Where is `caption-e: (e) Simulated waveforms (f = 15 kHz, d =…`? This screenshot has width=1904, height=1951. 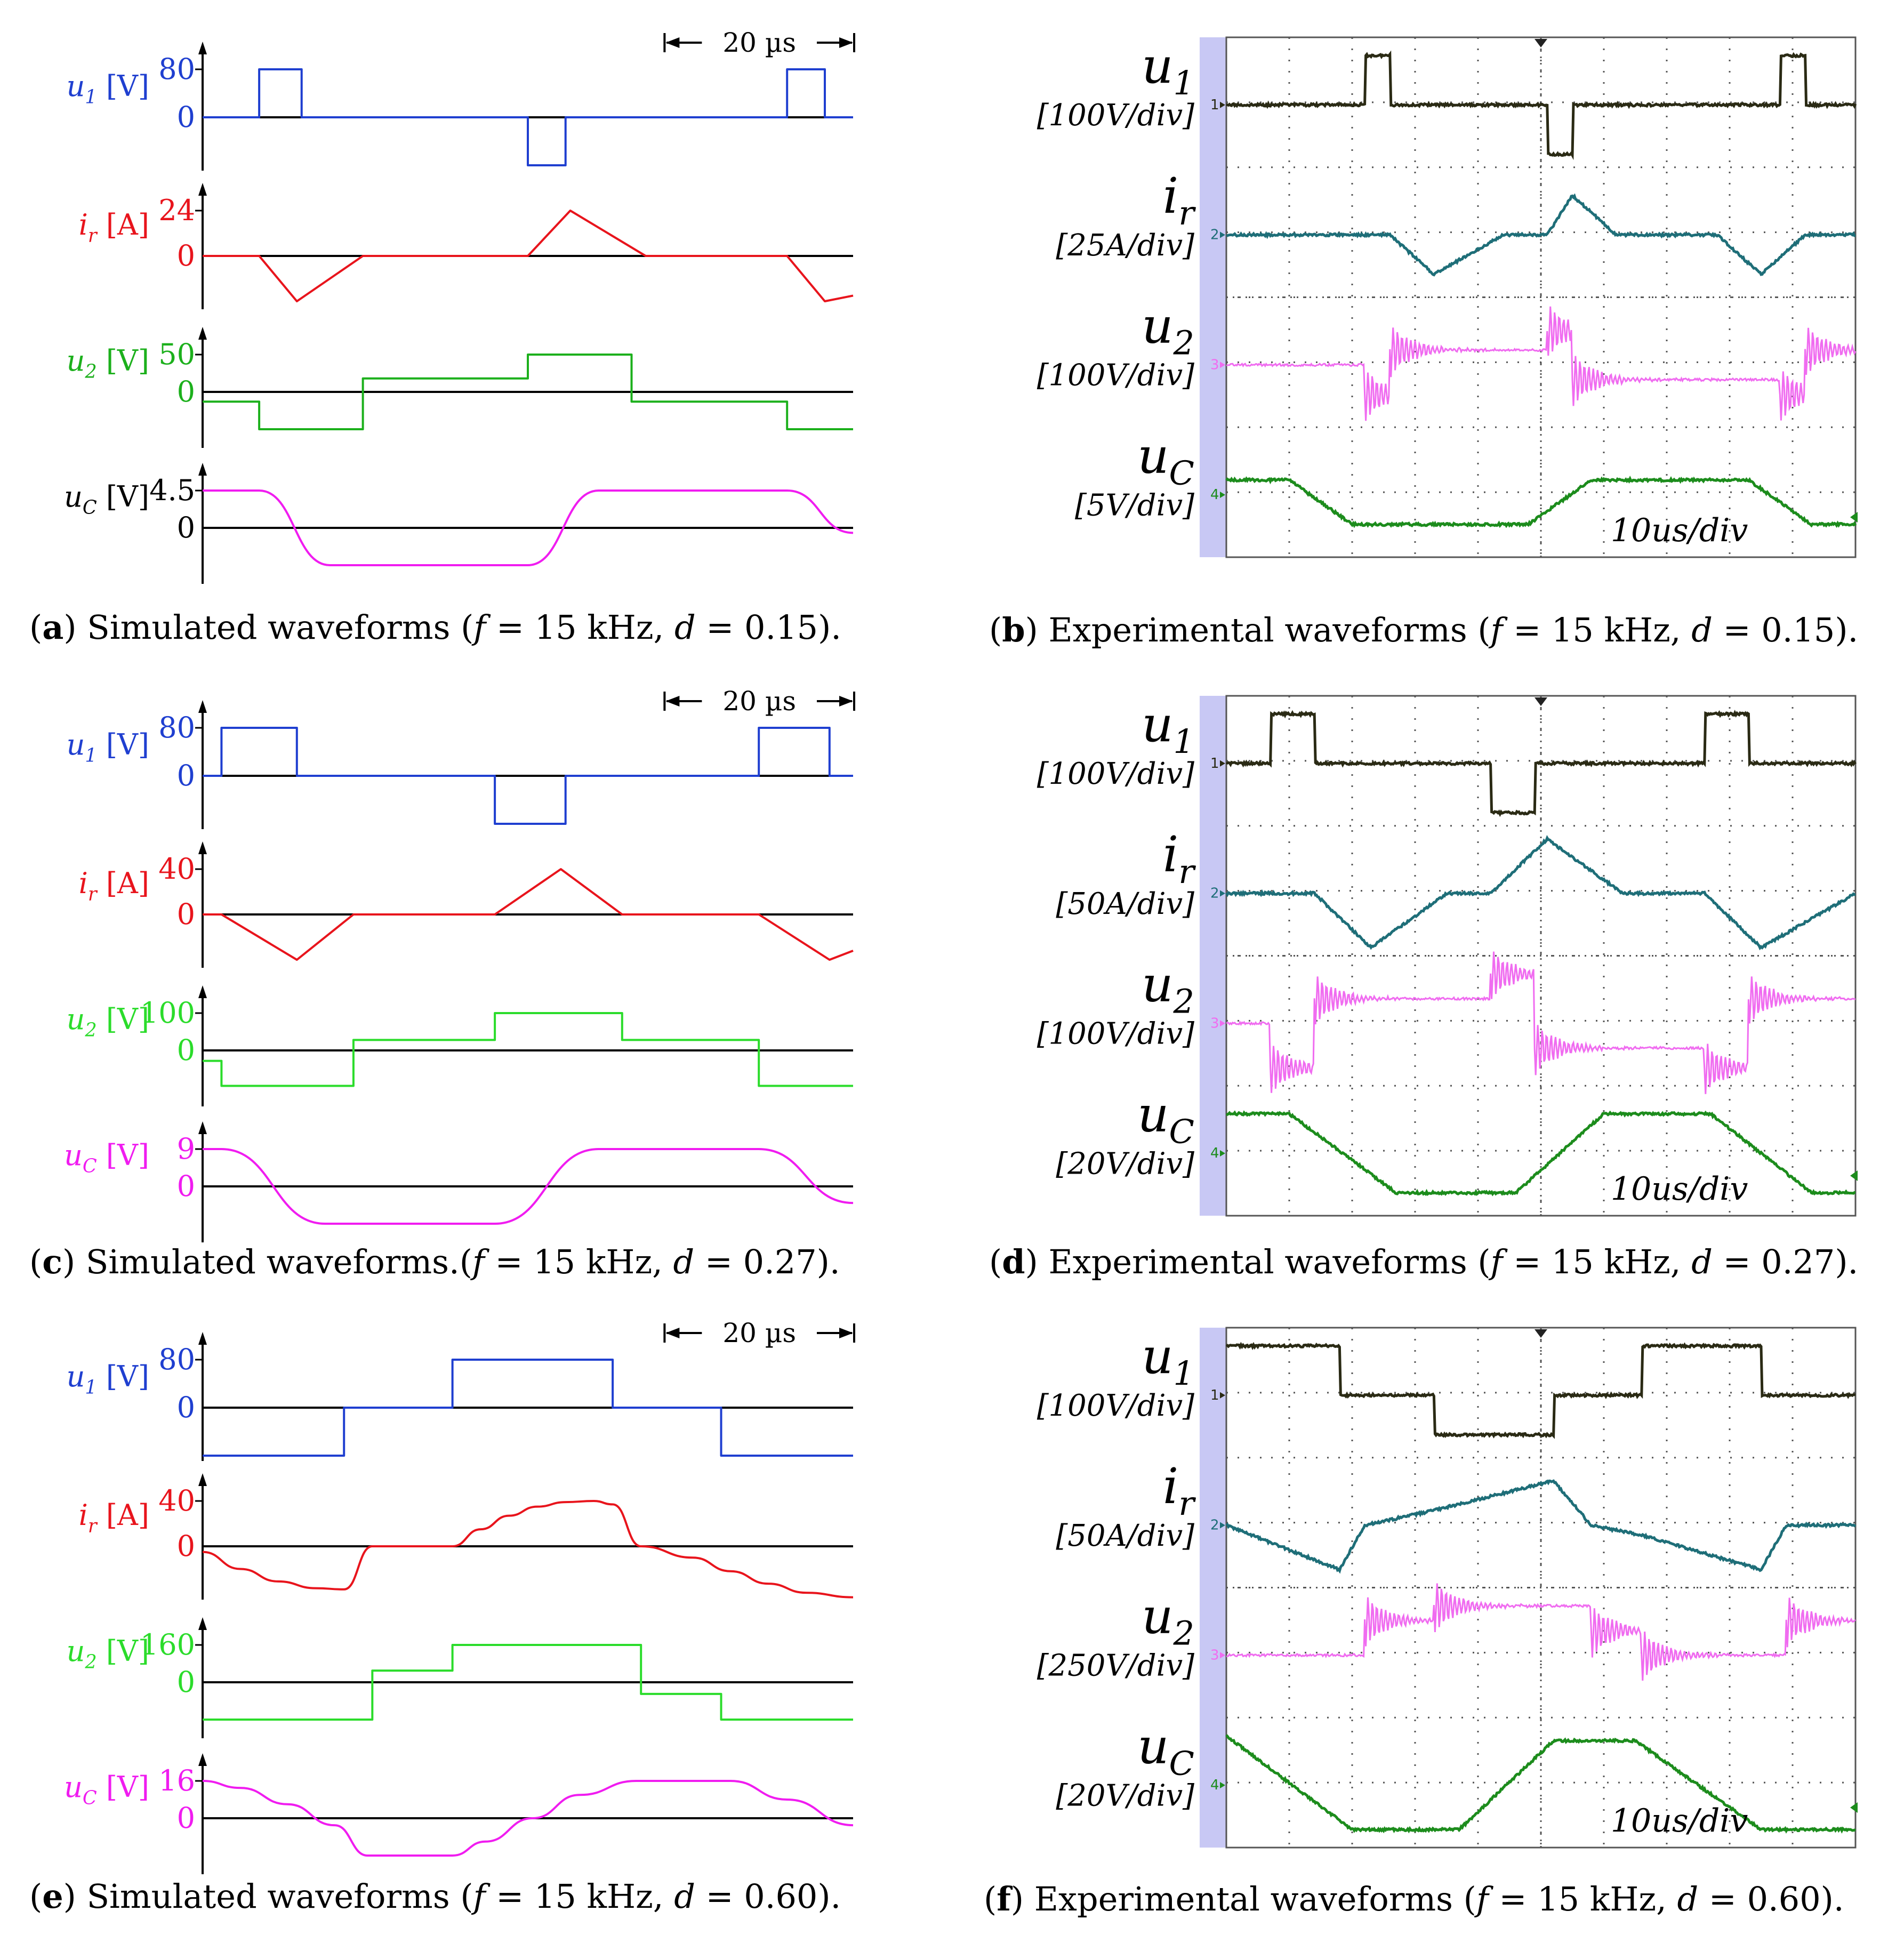
caption-e: (e) Simulated waveforms (f = 15 kHz, d =… is located at coordinates (435, 1897).